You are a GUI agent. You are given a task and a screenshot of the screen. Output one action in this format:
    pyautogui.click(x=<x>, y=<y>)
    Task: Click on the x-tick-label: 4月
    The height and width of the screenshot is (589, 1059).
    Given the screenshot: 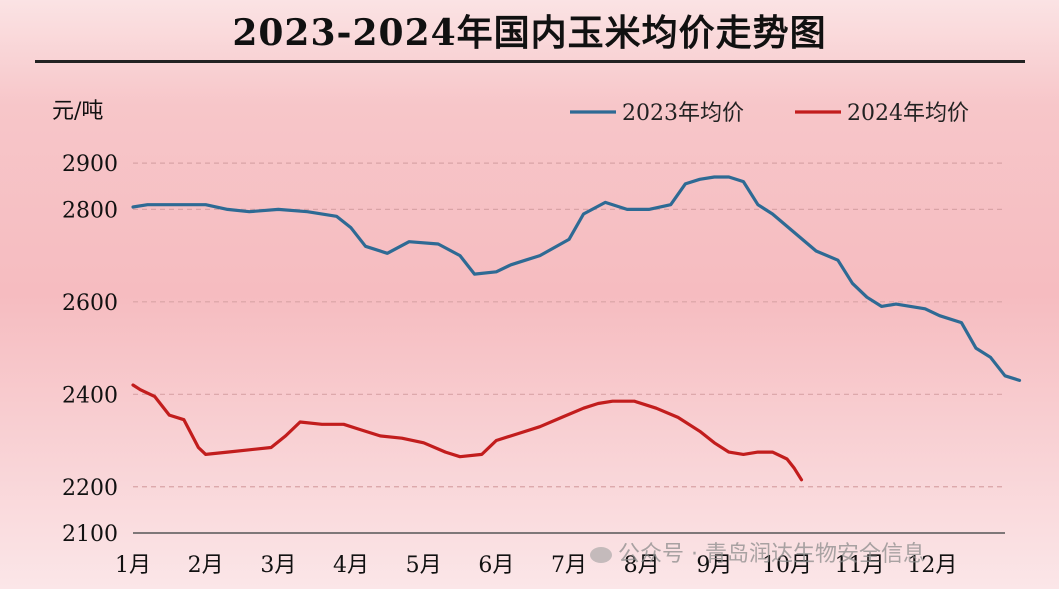 What is the action you would take?
    pyautogui.click(x=351, y=565)
    